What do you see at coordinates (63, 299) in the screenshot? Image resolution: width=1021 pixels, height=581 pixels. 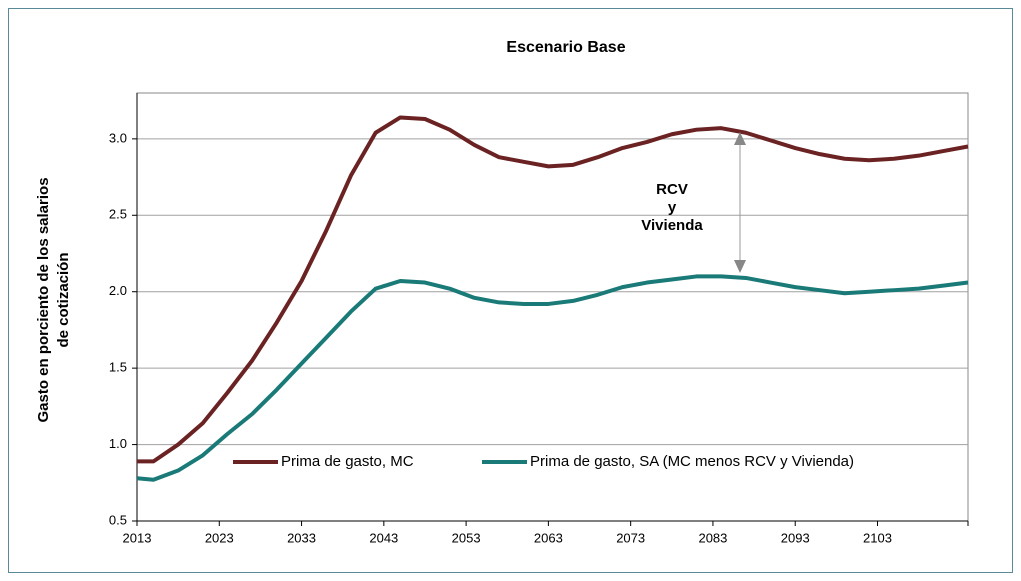 I see `y-axis-label: de cotización` at bounding box center [63, 299].